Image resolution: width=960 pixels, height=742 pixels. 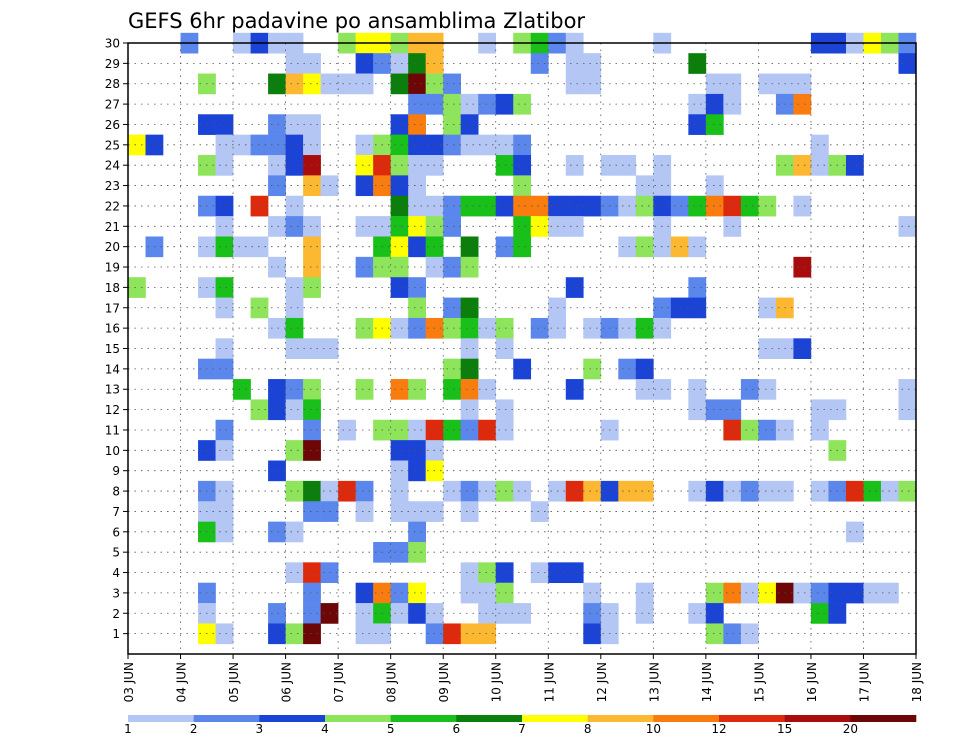 I want to click on x-tick-label: 14 JUN, so click(x=707, y=682).